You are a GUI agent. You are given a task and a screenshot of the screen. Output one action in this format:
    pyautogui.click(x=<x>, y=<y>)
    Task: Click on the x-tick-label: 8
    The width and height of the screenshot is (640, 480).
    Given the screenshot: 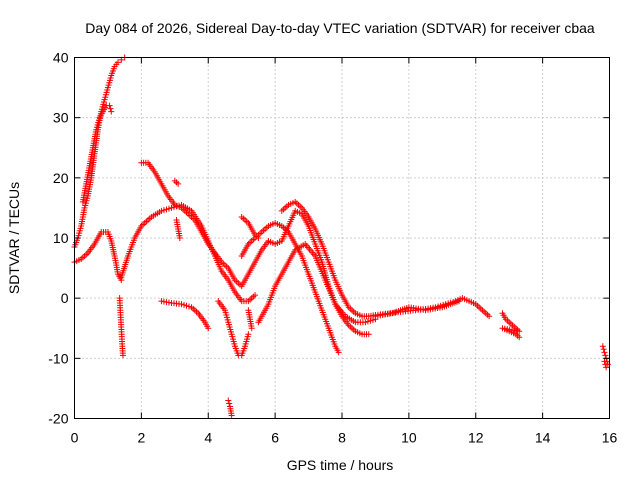 What is the action you would take?
    pyautogui.click(x=342, y=438)
    